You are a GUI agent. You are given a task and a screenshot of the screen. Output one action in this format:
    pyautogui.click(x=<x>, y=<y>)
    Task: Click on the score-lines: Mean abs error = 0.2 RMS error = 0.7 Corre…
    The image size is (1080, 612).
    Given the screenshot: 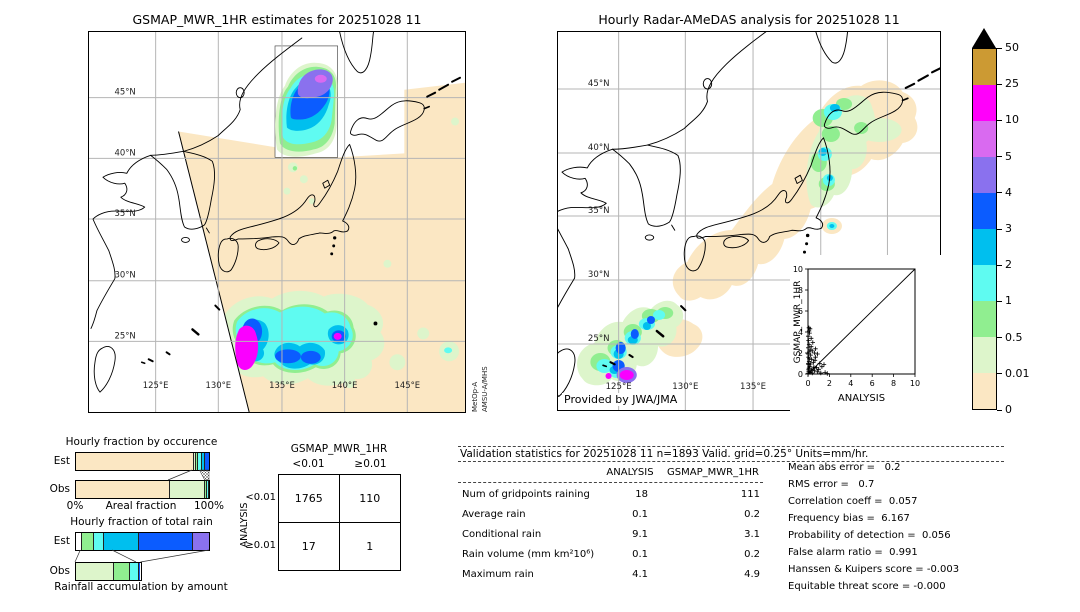 What is the action you would take?
    pyautogui.click(x=934, y=530)
    